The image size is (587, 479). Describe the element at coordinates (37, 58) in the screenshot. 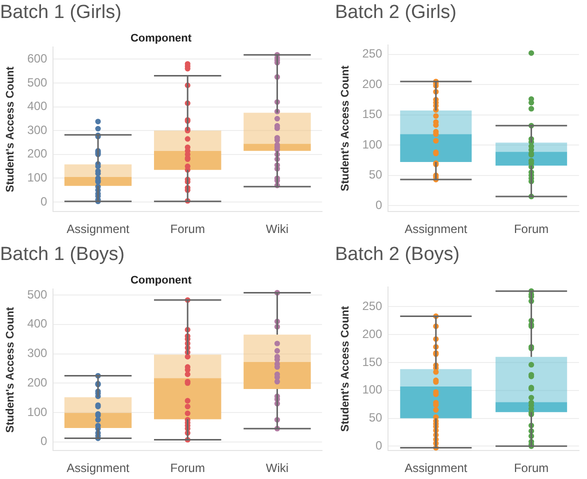

I see `y-tick-label: 600` at that location.